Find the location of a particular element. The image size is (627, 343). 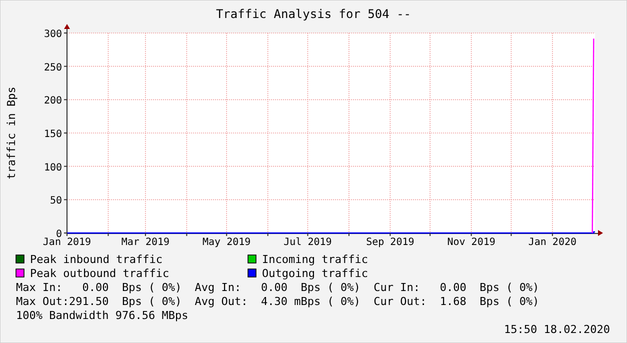

x-tick-label: Jan 2020 is located at coordinates (552, 242).